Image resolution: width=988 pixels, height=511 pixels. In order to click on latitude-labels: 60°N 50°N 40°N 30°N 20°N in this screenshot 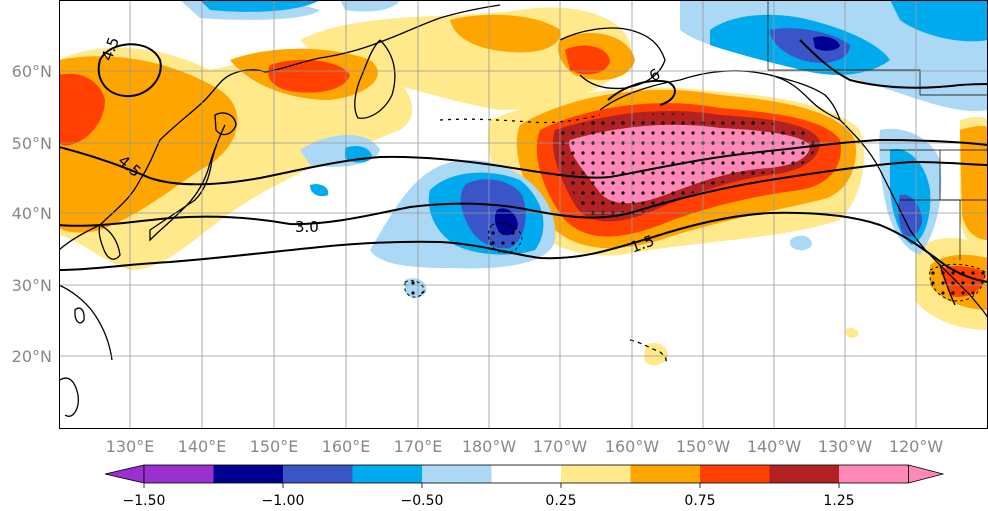, I will do `click(32, 214)`.